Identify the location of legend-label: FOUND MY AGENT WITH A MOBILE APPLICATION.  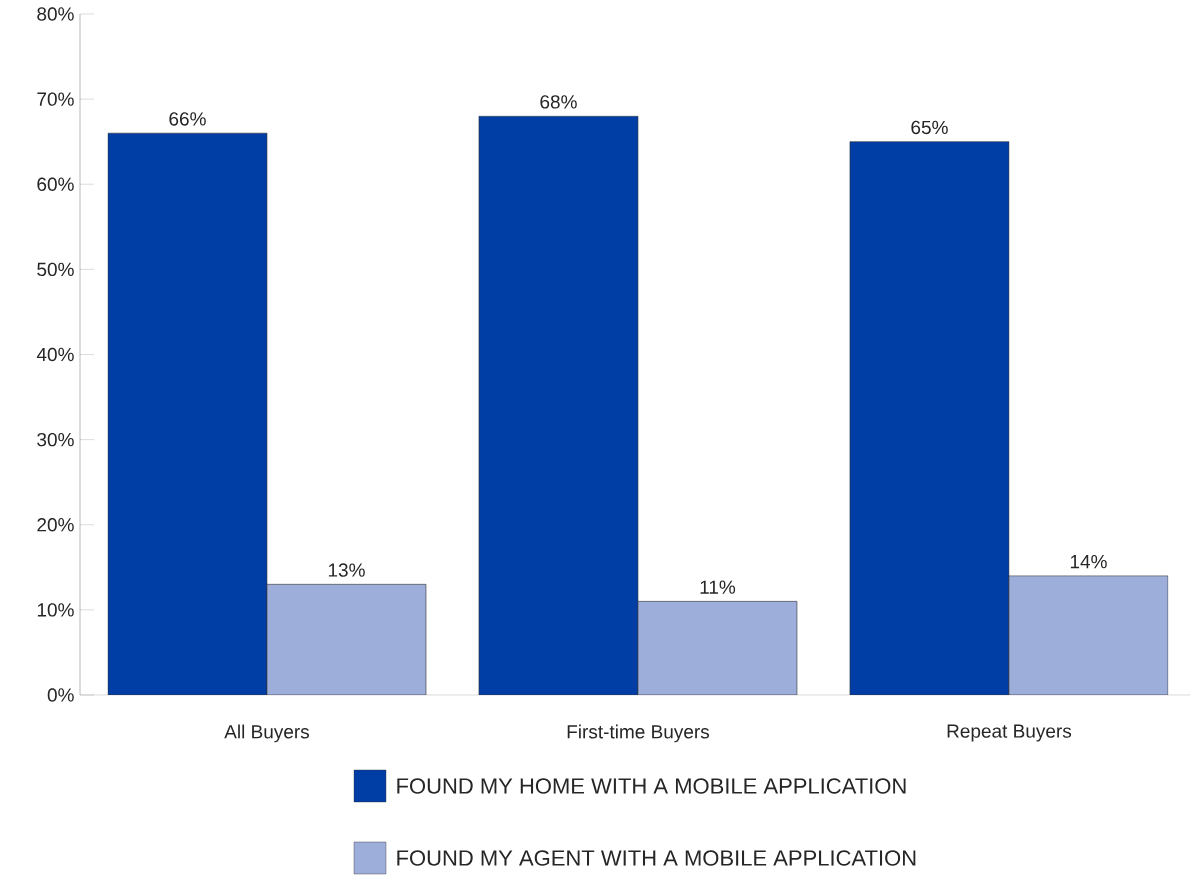
(656, 858).